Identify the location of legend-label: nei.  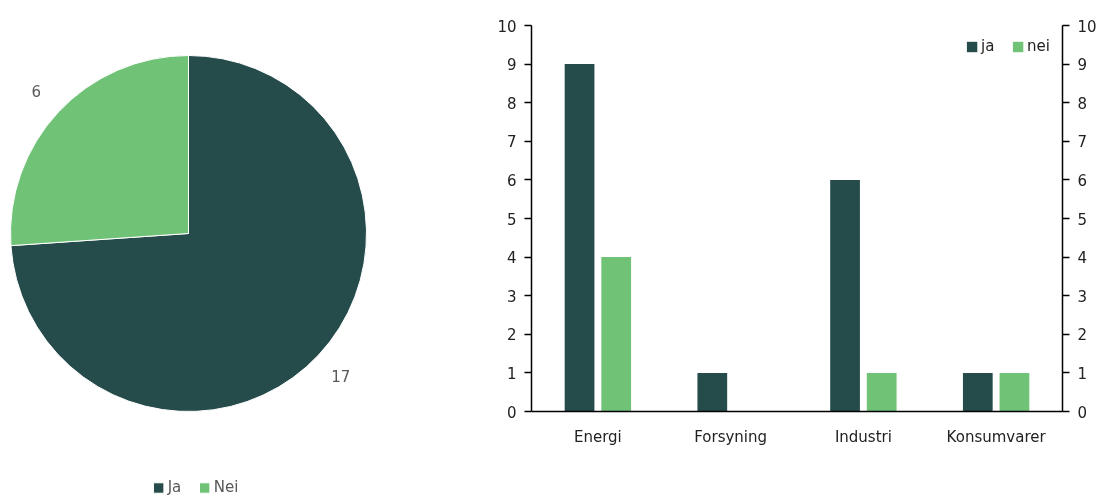
(1038, 46).